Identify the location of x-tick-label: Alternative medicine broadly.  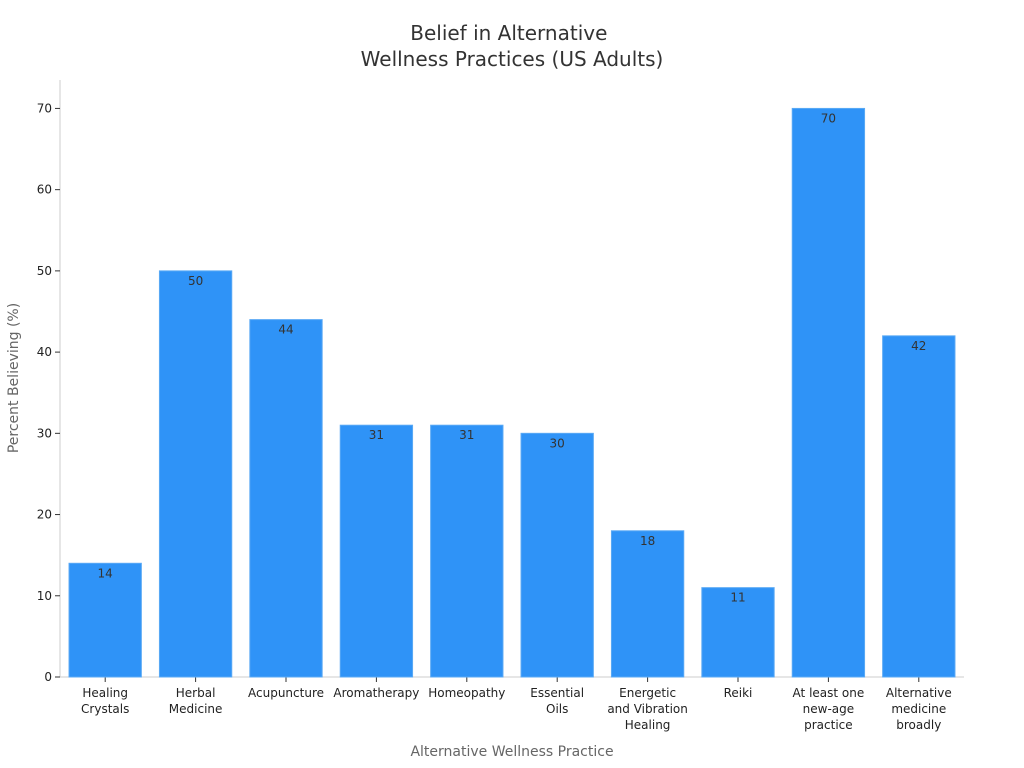
(919, 709).